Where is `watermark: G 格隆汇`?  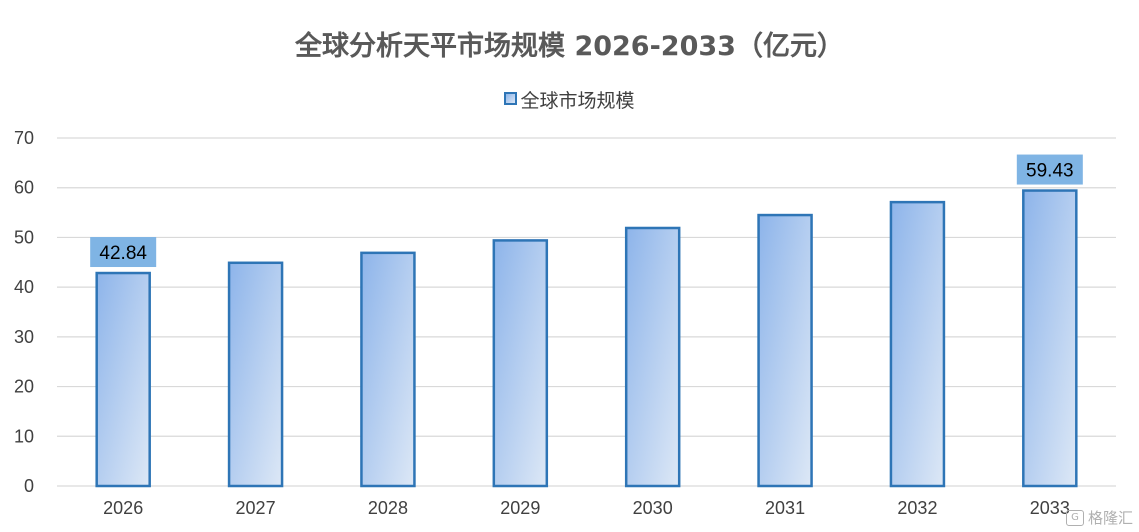 watermark: G 格隆汇 is located at coordinates (1099, 517).